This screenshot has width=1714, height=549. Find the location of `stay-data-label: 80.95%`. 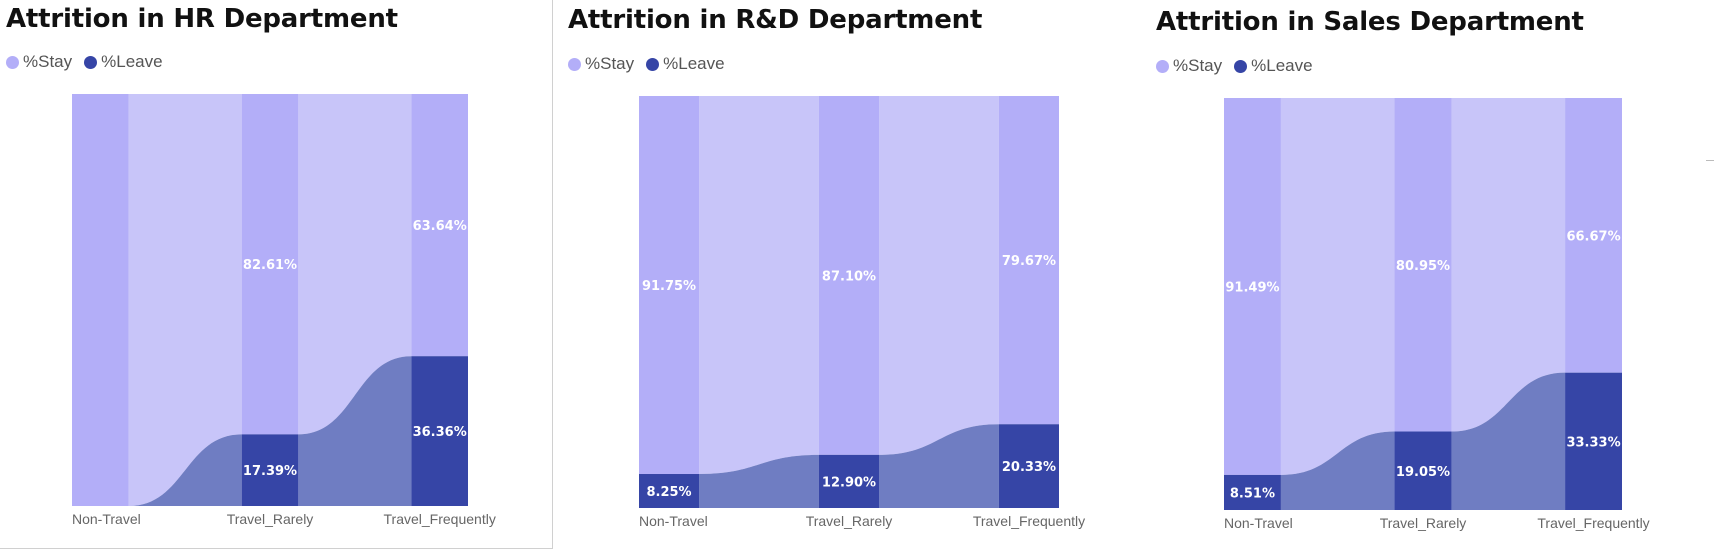

stay-data-label: 80.95% is located at coordinates (1423, 266).